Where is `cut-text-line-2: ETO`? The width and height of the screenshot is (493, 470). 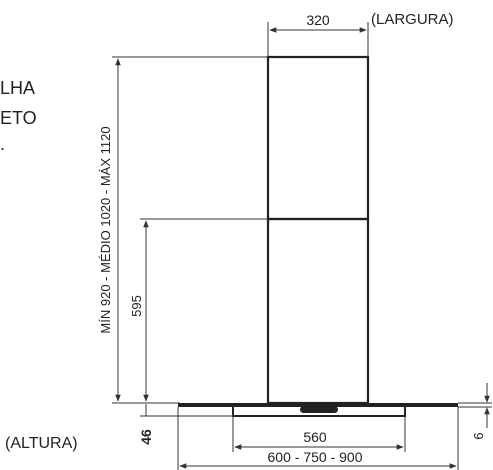
cut-text-line-2: ETO is located at coordinates (18, 118).